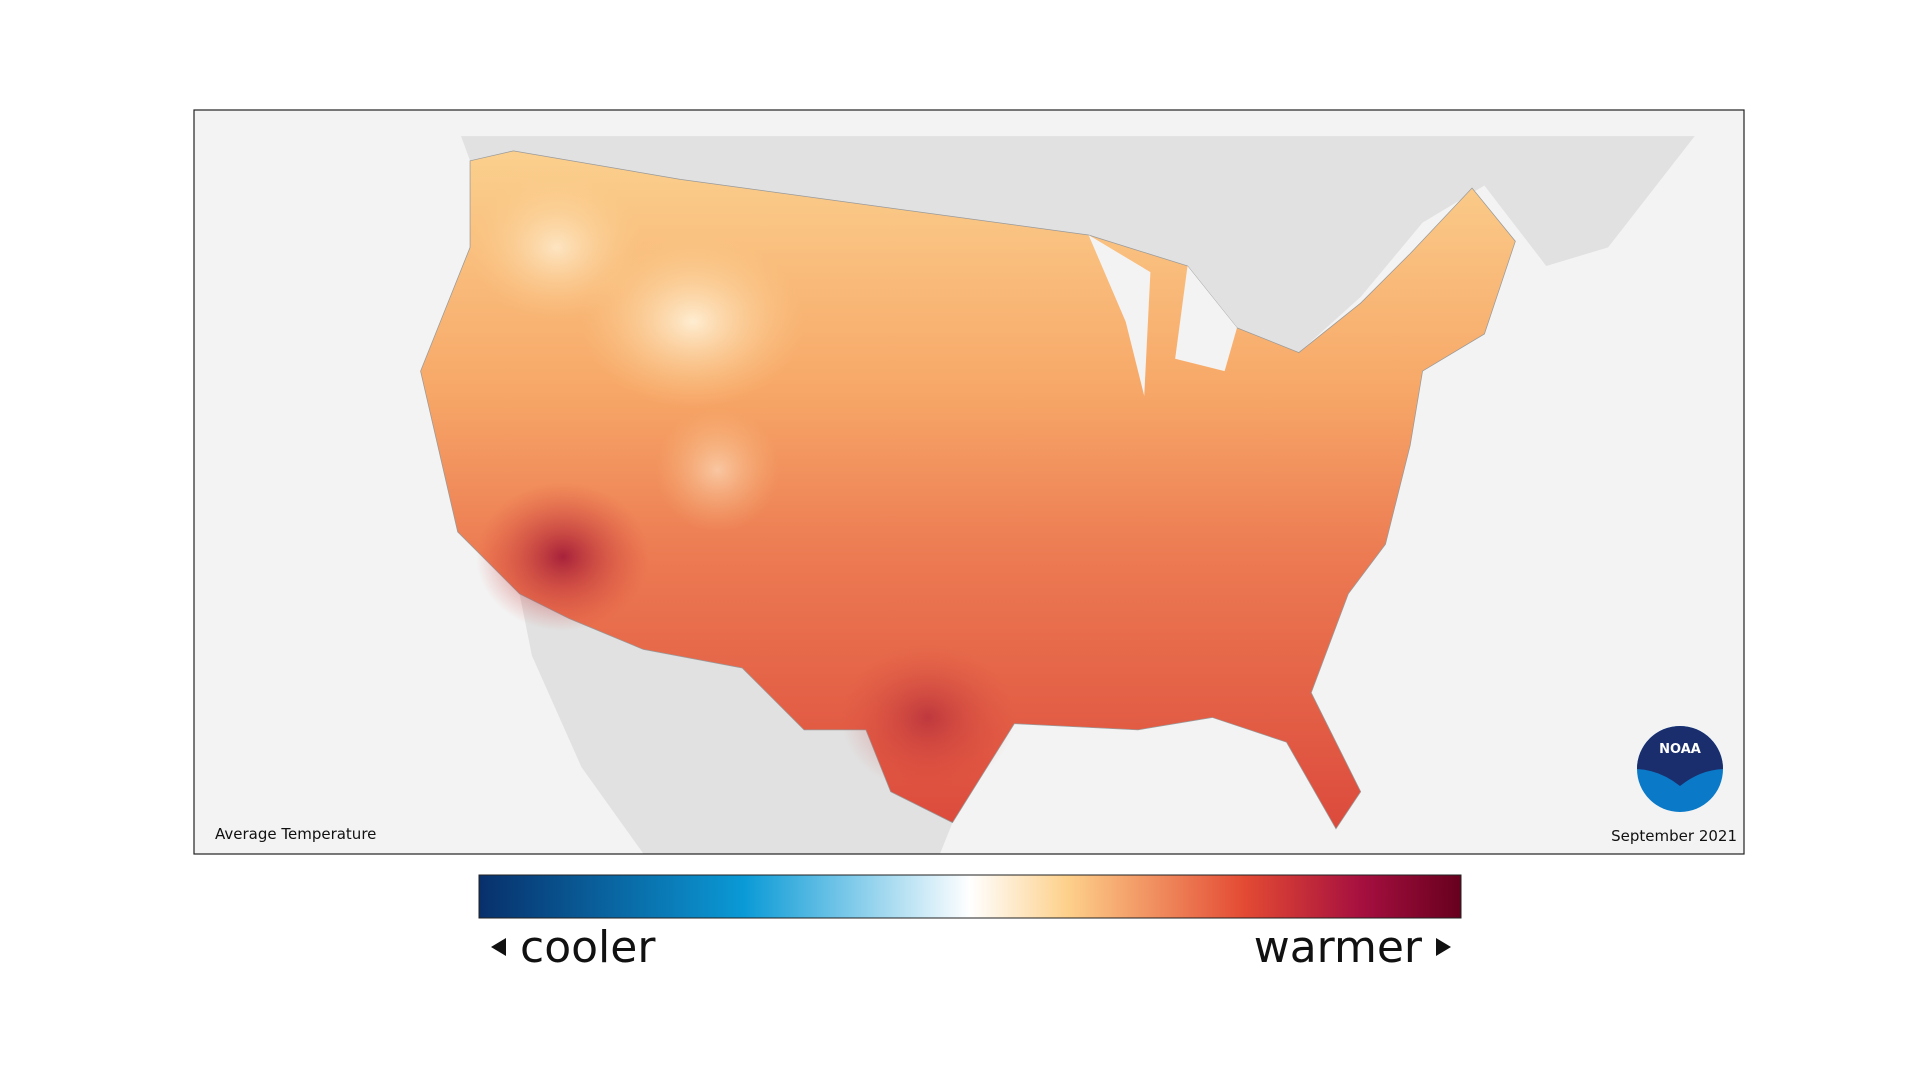 This screenshot has height=1080, width=1920. Describe the element at coordinates (498, 947) in the screenshot. I see `cooler-arrow` at that location.